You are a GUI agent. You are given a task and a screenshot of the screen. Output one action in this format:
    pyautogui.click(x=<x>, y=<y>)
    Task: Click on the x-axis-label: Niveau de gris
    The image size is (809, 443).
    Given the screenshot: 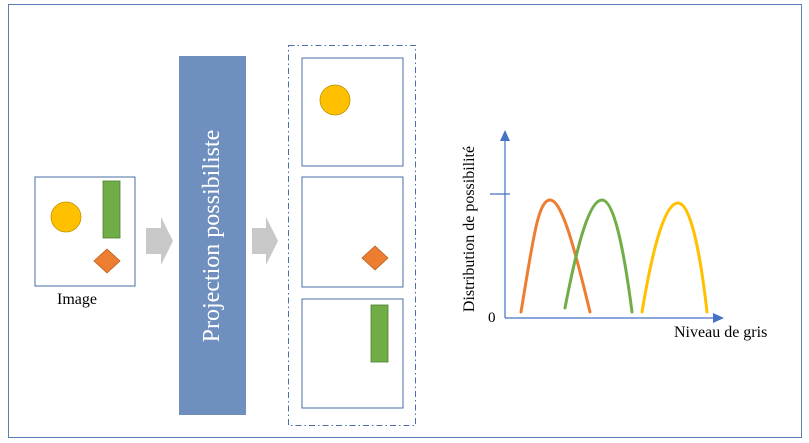 What is the action you would take?
    pyautogui.click(x=720, y=332)
    